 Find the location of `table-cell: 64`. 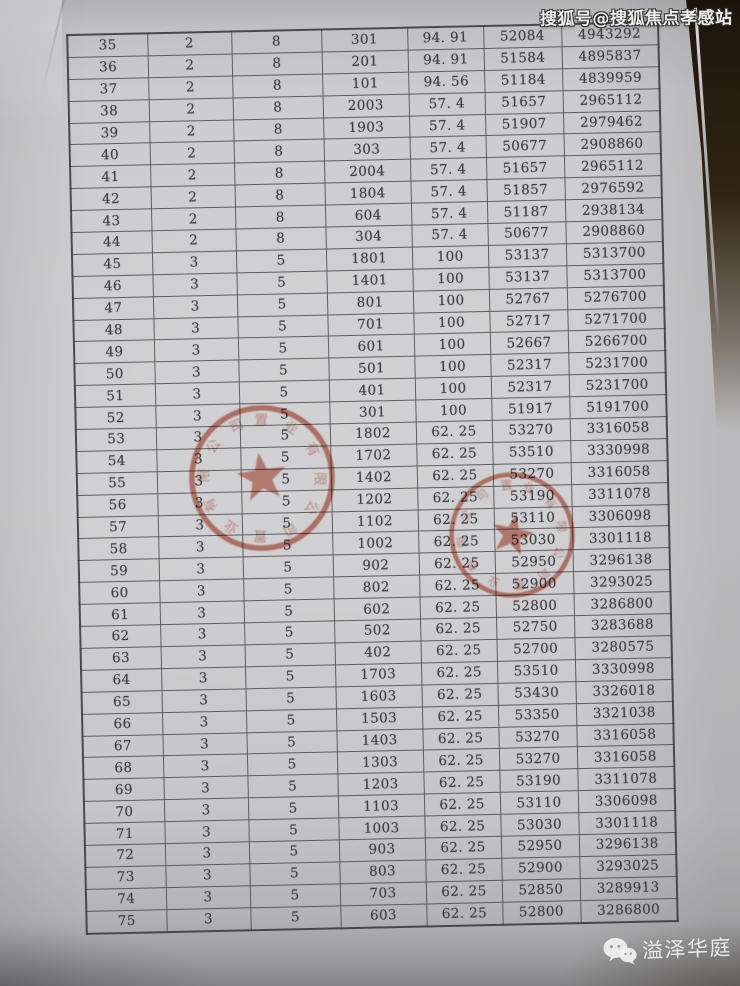

table-cell: 64 is located at coordinates (121, 680).